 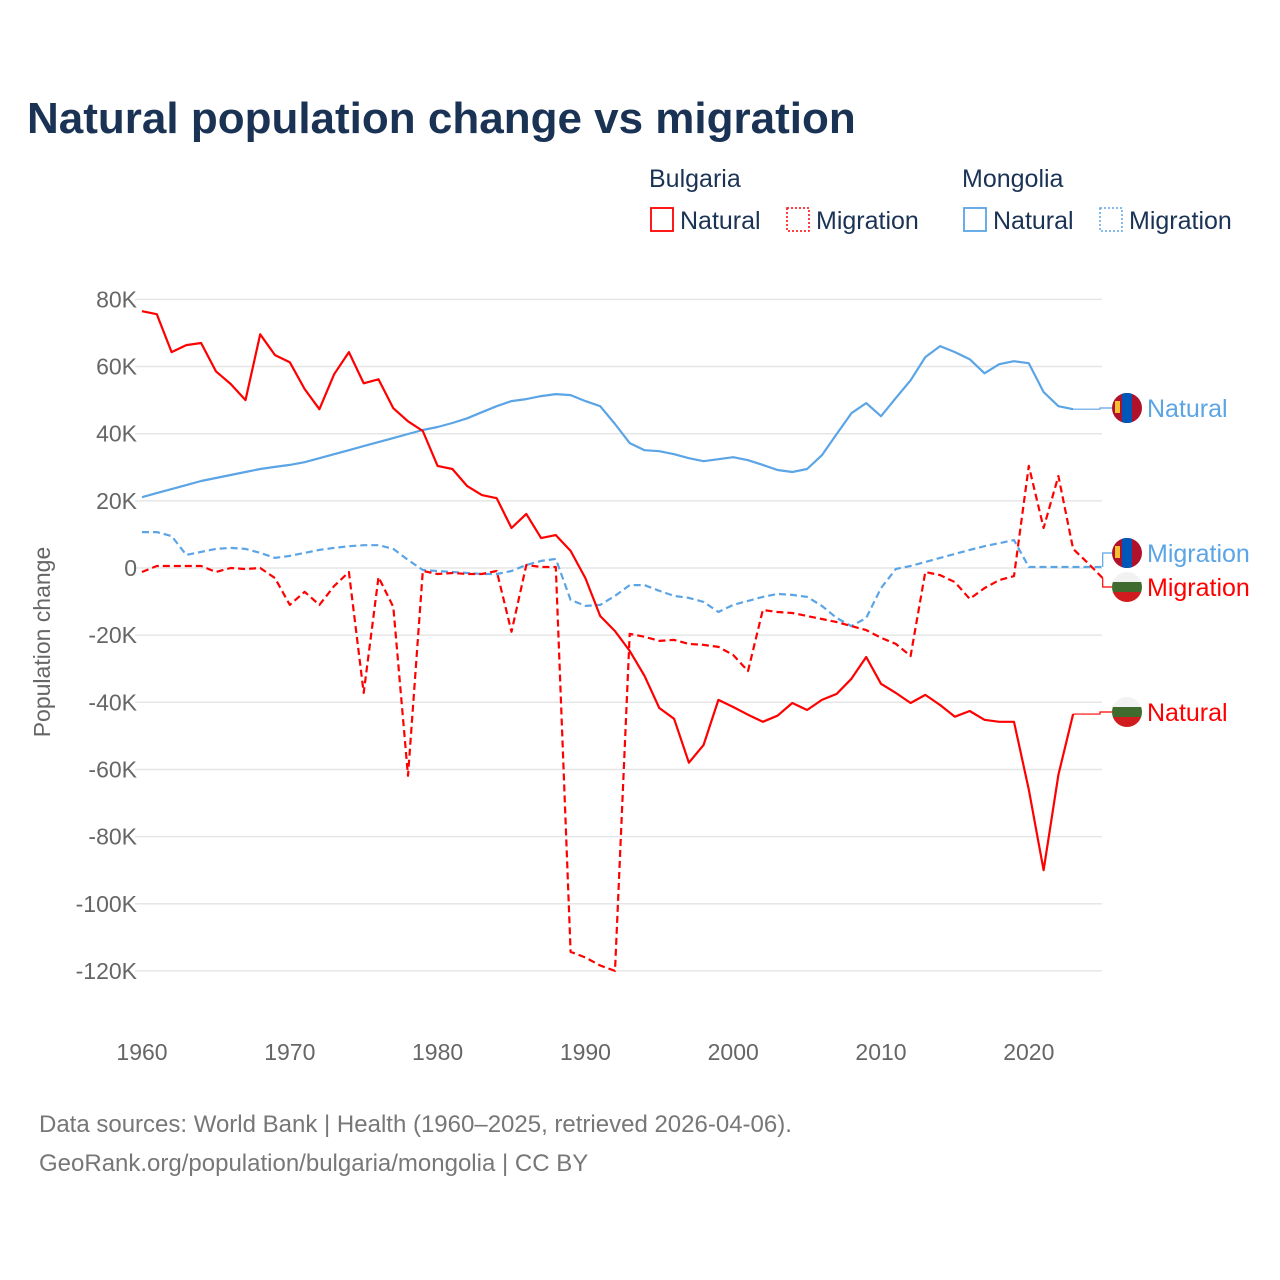 What do you see at coordinates (720, 221) in the screenshot?
I see `legend-label-bulgaria-natural: Natural` at bounding box center [720, 221].